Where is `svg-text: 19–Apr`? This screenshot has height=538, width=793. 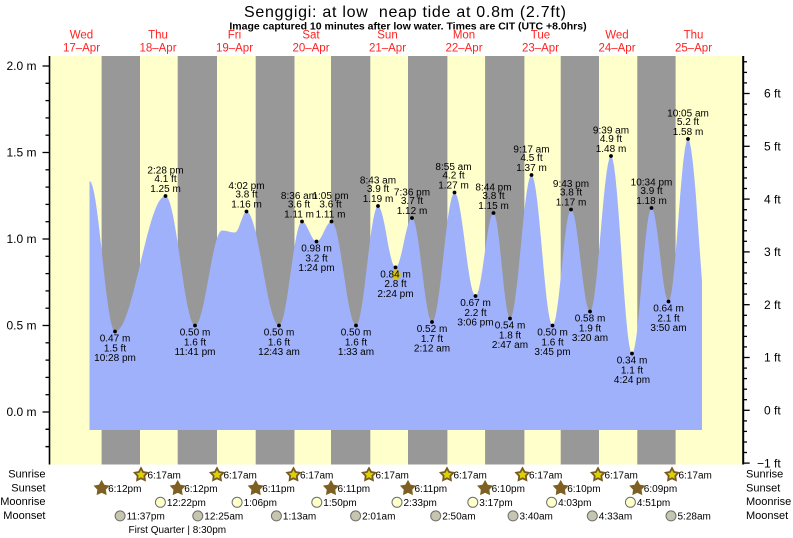 svg-text: 19–Apr is located at coordinates (234, 49).